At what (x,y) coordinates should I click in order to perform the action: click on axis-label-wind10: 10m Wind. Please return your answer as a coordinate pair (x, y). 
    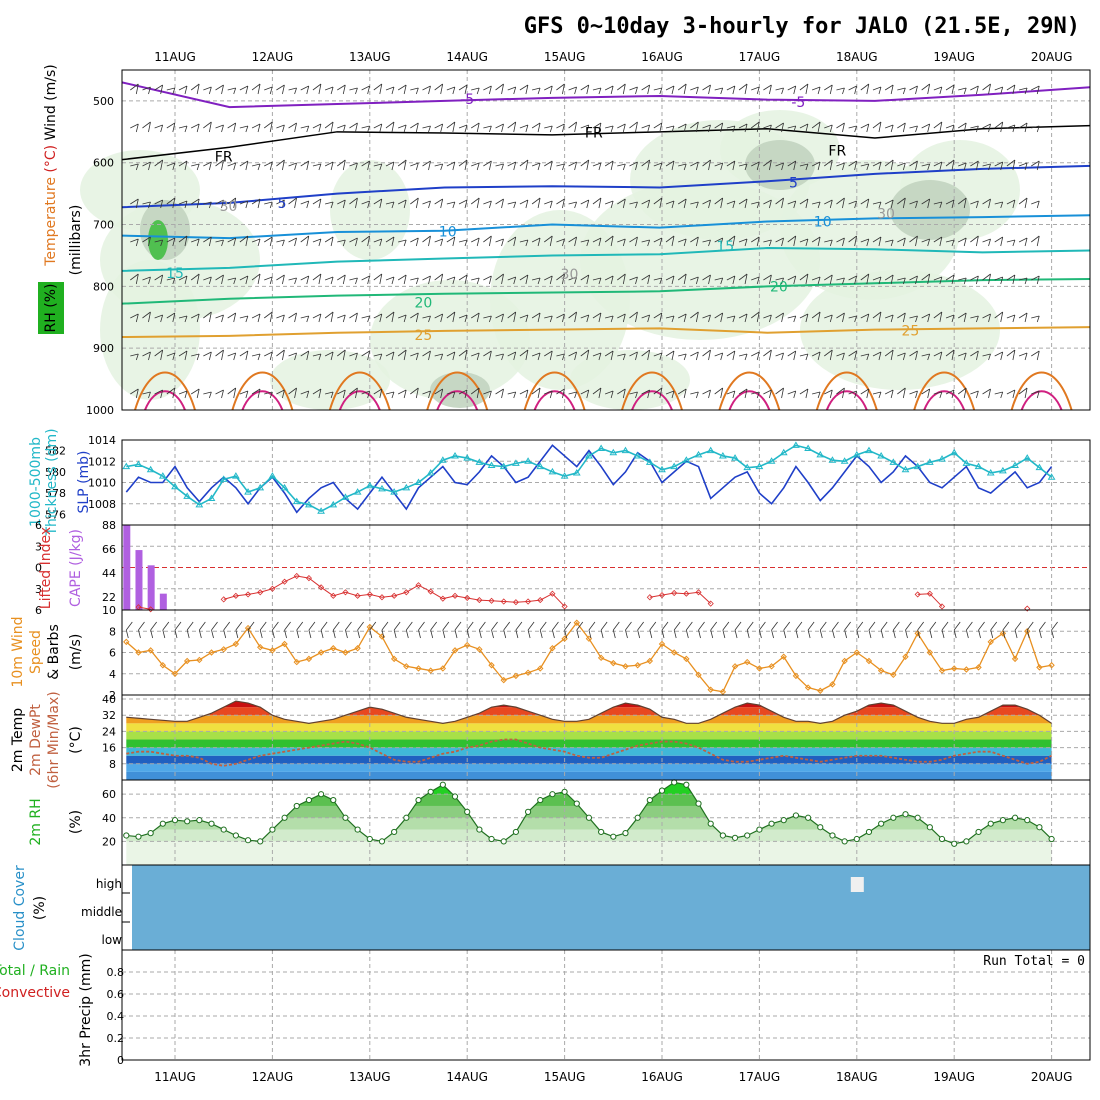
    Looking at the image, I should click on (18, 651).